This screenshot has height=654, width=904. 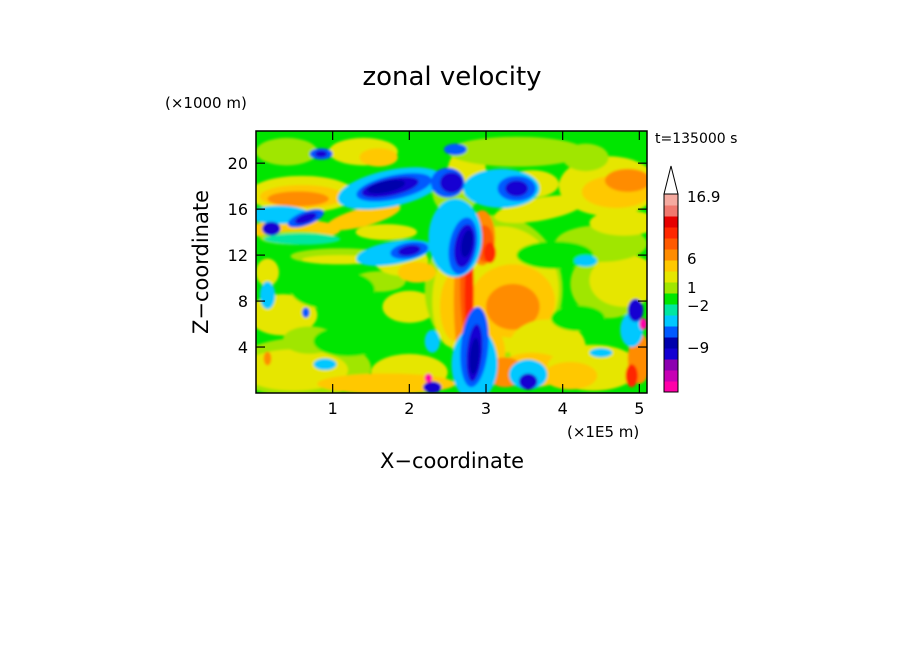 I want to click on colorbar-label: 6, so click(x=692, y=259).